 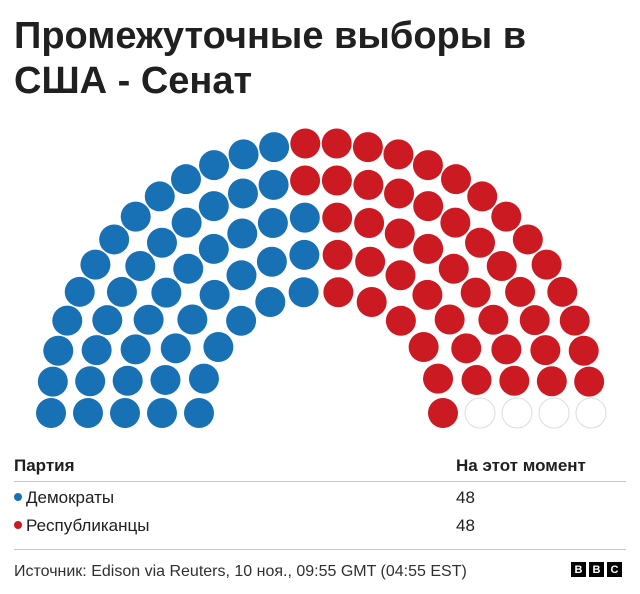 I want to click on header-party: Партия, so click(x=44, y=465).